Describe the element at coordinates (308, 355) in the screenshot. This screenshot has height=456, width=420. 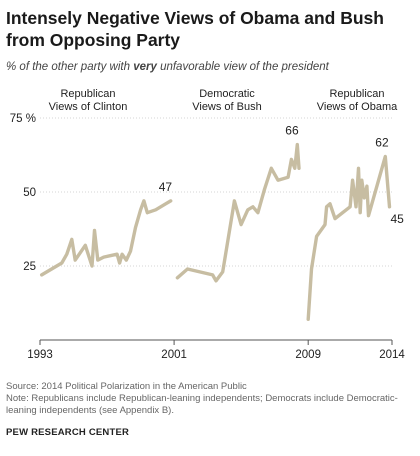
I see `x-tick-label: 2009` at that location.